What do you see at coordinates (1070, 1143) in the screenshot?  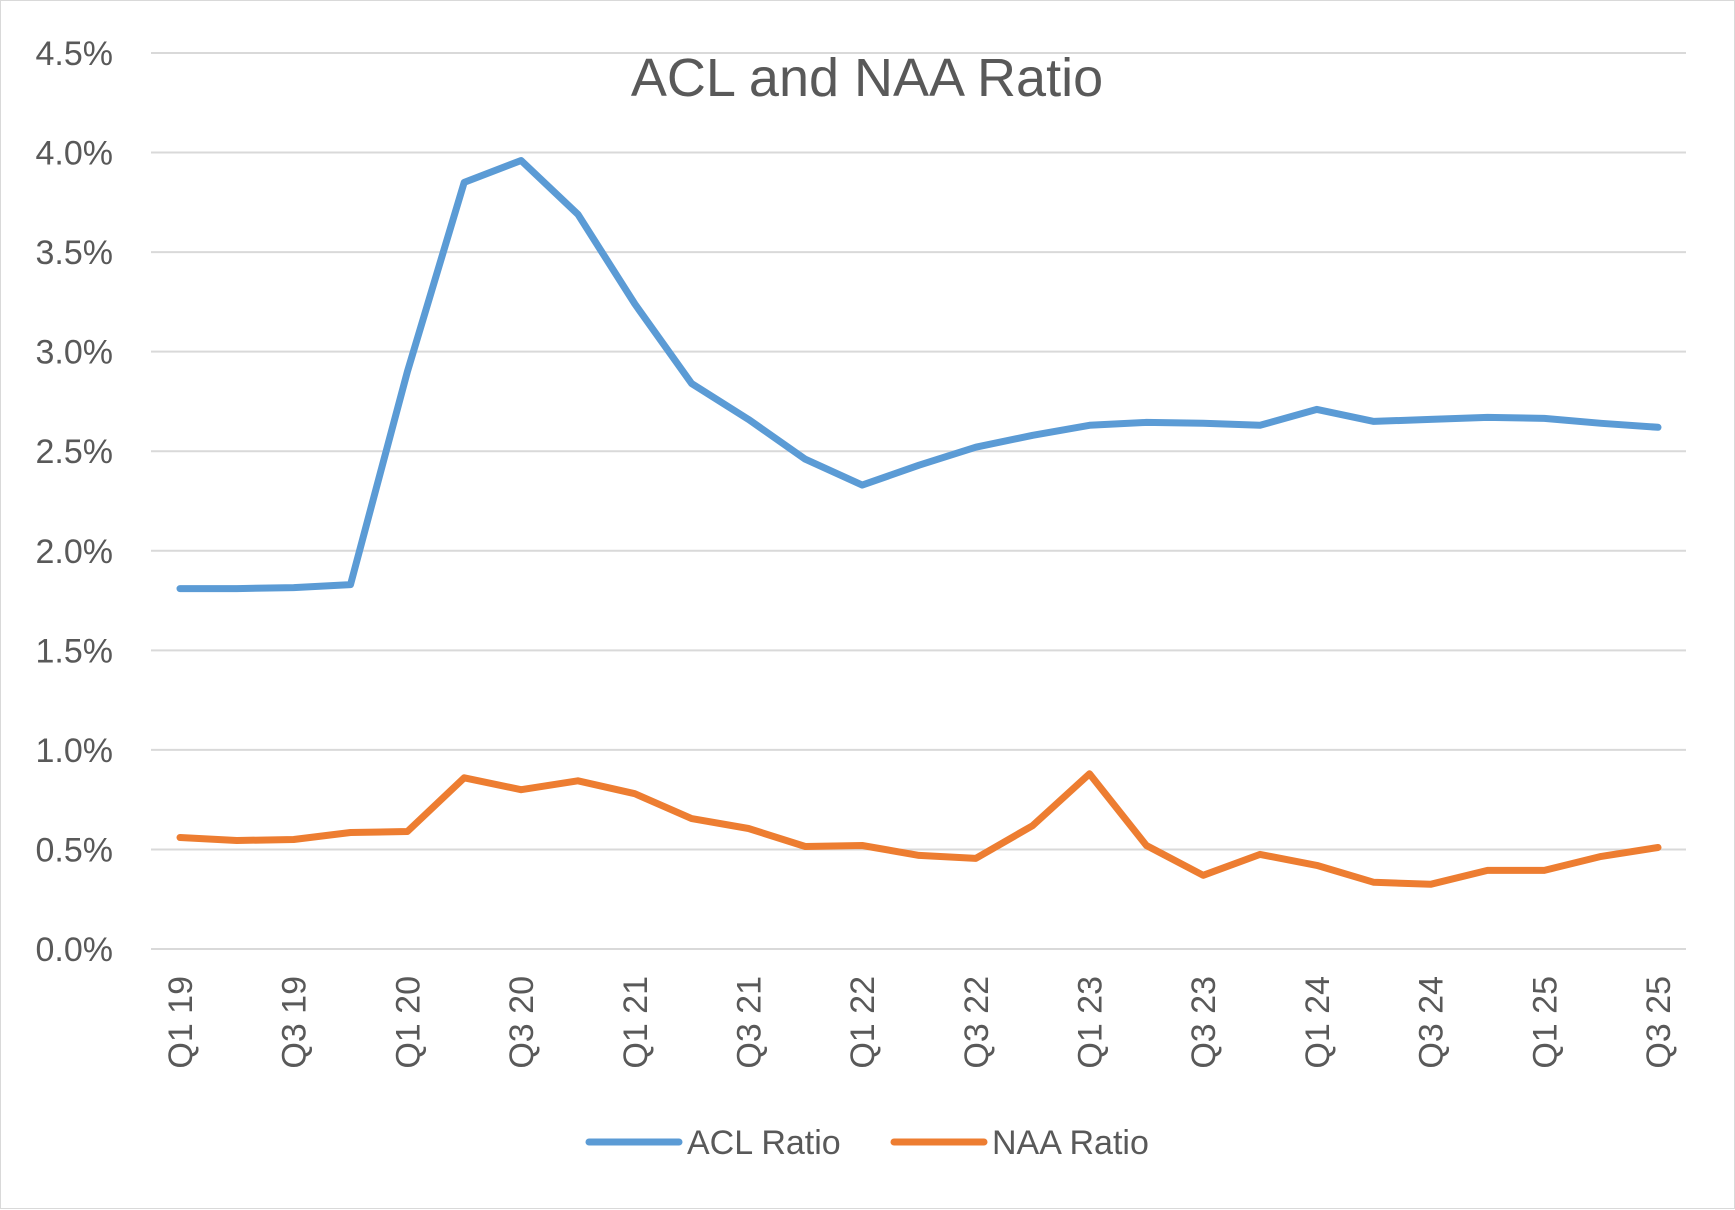 I see `legend-label-naa-ratio: NAA Ratio` at bounding box center [1070, 1143].